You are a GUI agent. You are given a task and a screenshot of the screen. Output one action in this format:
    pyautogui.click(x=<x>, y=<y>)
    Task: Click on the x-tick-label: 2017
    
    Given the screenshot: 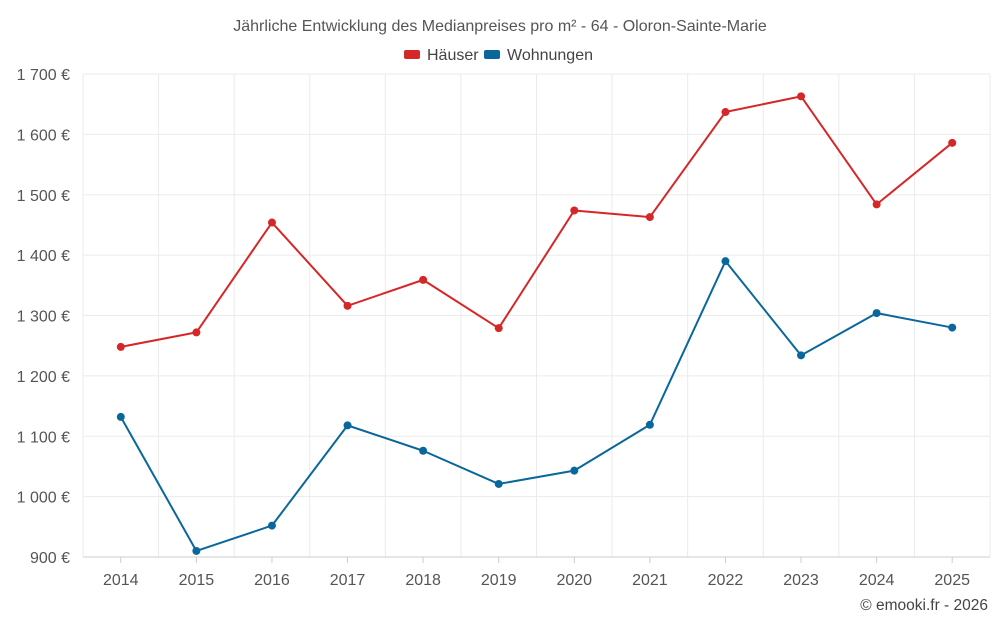 What is the action you would take?
    pyautogui.click(x=348, y=580)
    